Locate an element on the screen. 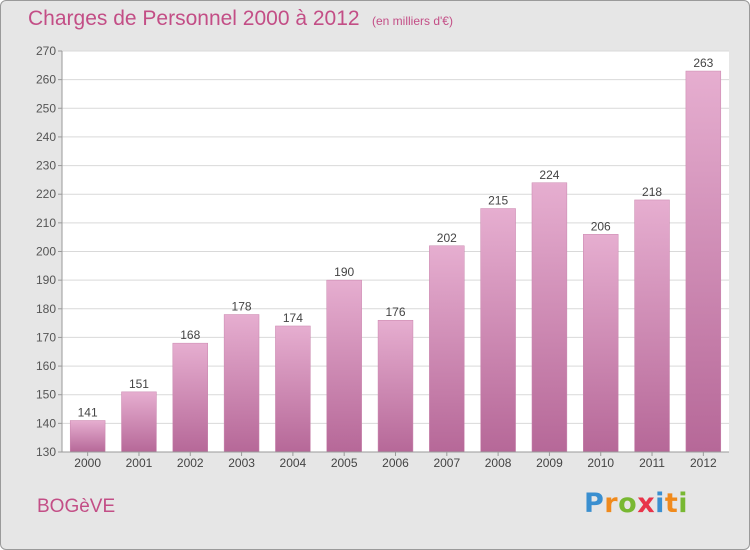 The width and height of the screenshot is (750, 550). y-tick-label: 270 is located at coordinates (46, 51).